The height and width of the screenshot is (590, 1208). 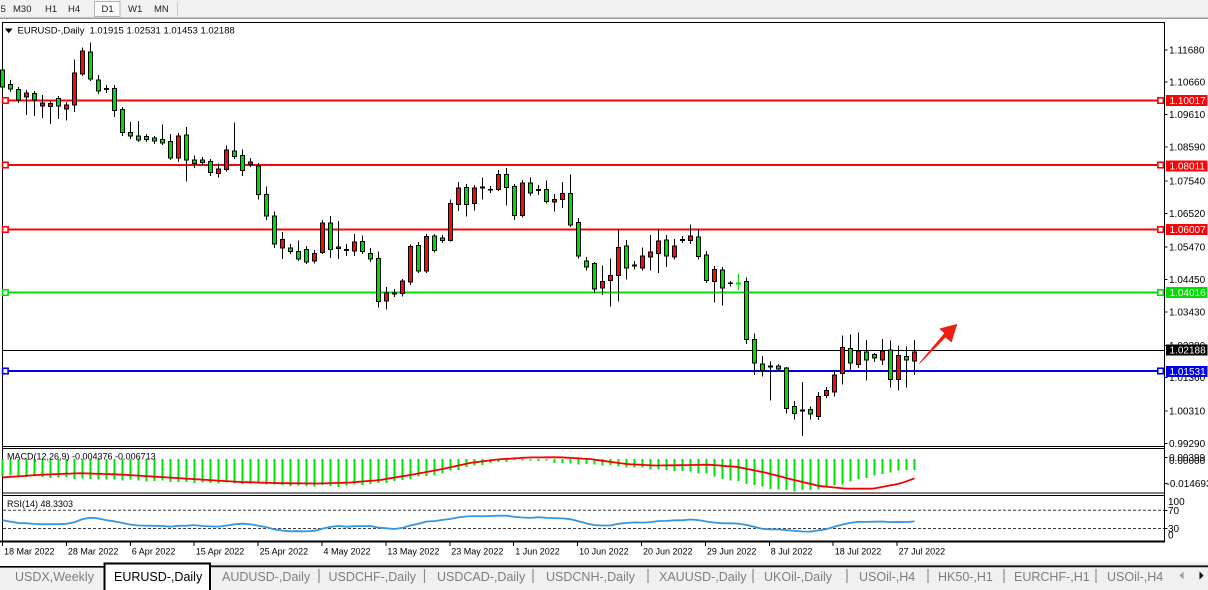 What do you see at coordinates (108, 9) in the screenshot?
I see `svg-text: D1` at bounding box center [108, 9].